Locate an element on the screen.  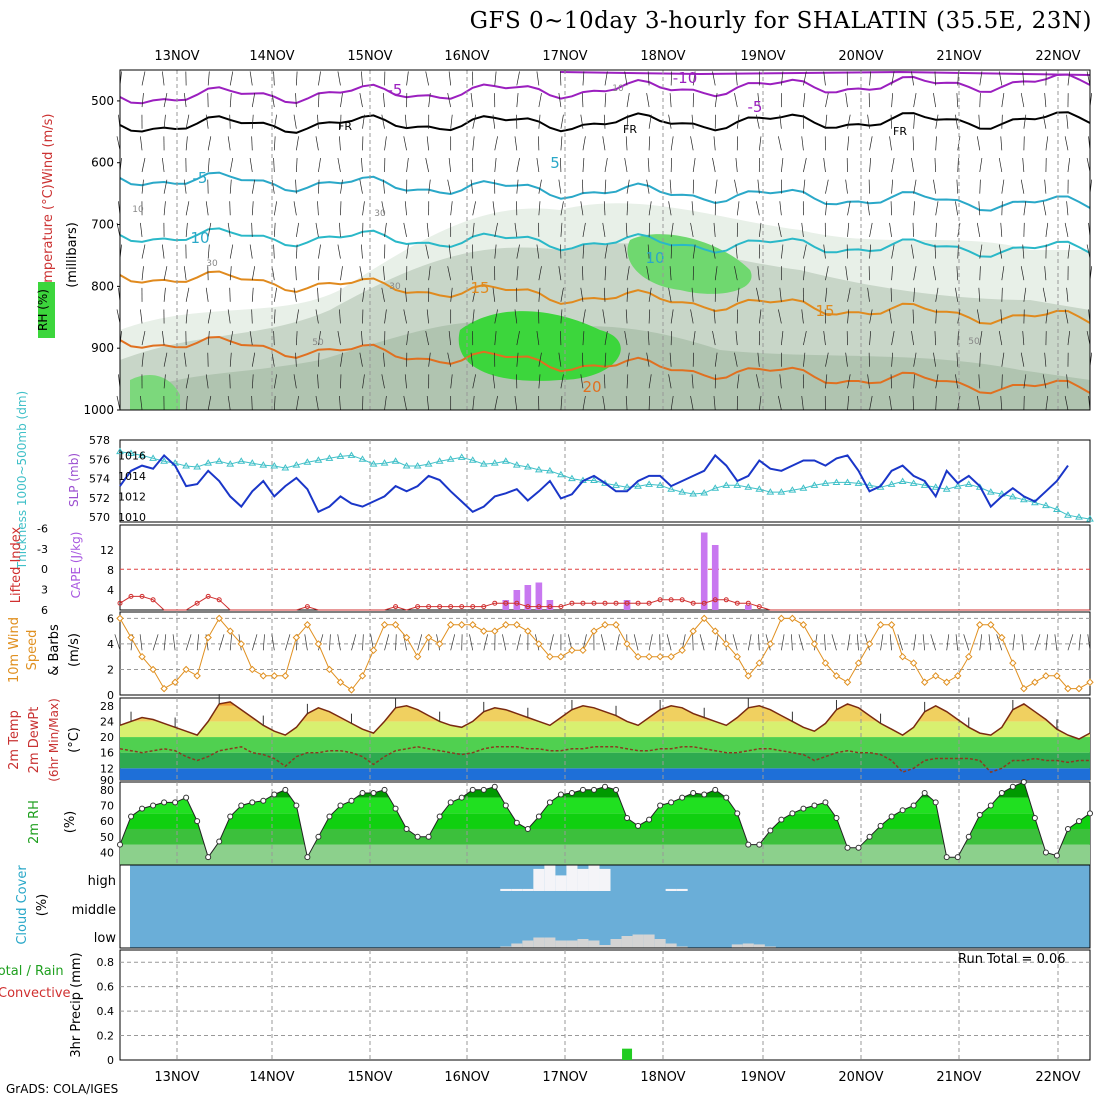
wind-tick: 2 is located at coordinates (110, 669).